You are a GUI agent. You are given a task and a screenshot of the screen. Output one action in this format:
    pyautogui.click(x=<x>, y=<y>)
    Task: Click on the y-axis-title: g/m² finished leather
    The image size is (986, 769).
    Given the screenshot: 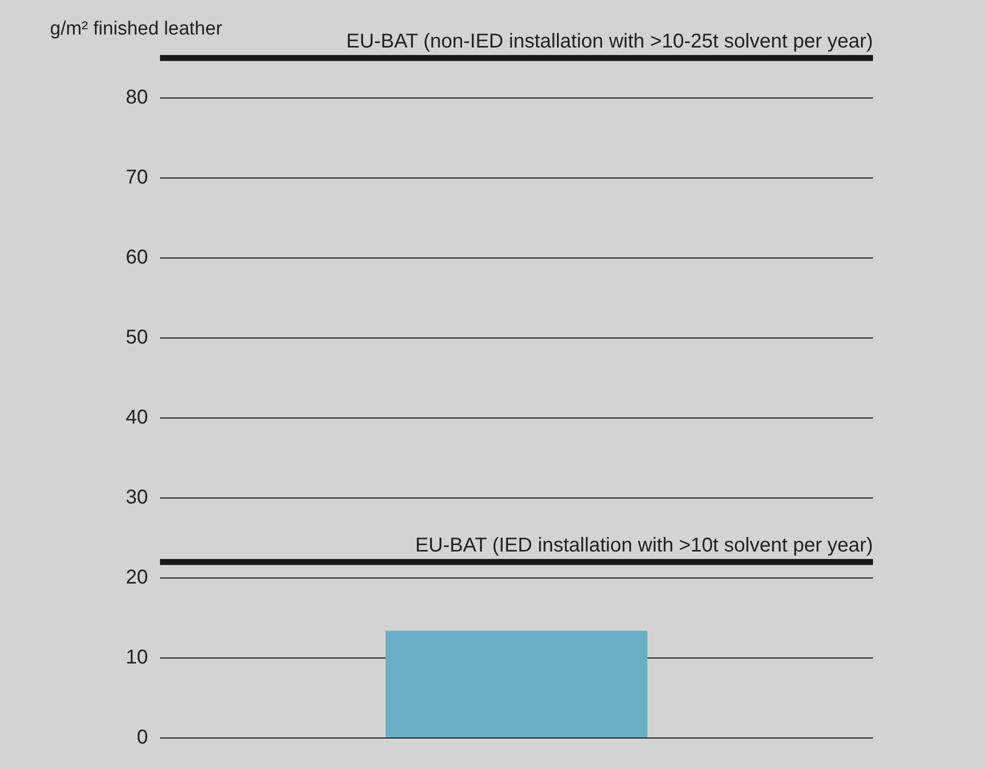 What is the action you would take?
    pyautogui.click(x=136, y=29)
    